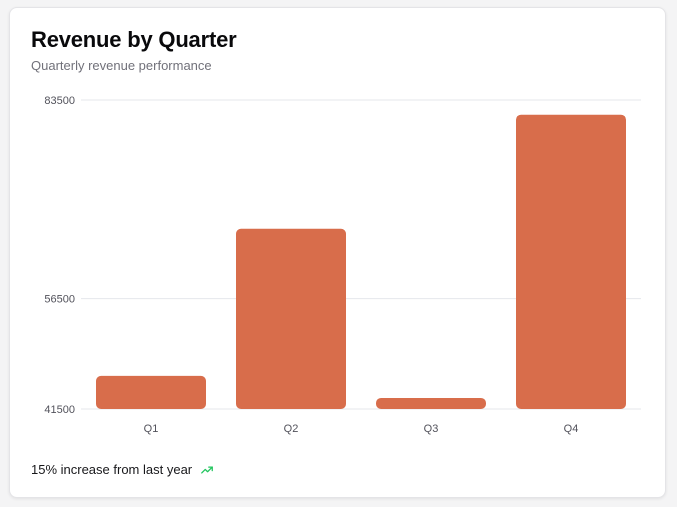 This screenshot has height=507, width=677. What do you see at coordinates (571, 261) in the screenshot?
I see `bar-q4` at bounding box center [571, 261].